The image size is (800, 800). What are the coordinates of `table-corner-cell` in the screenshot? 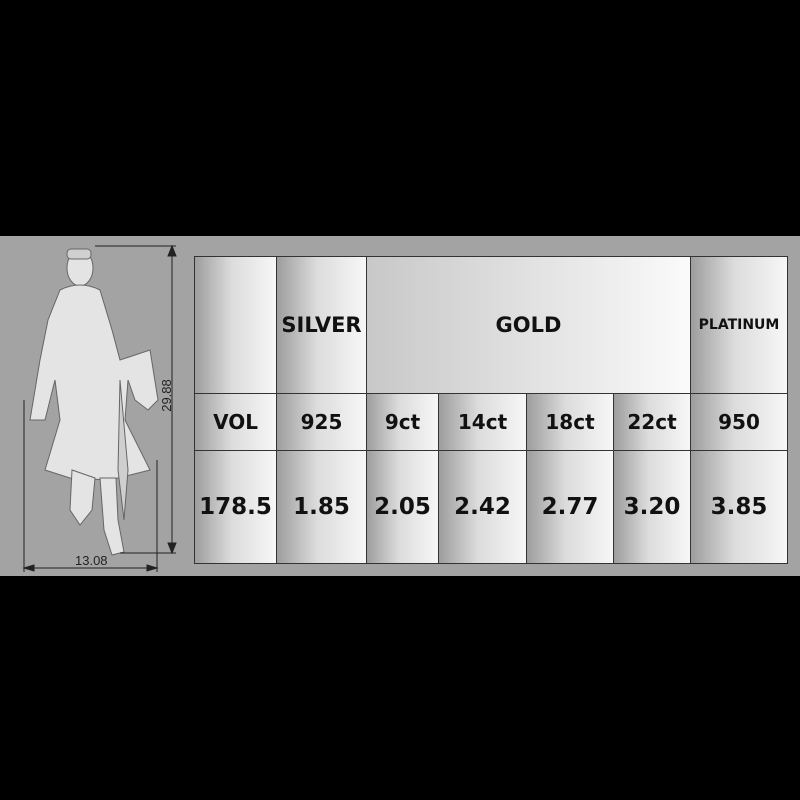 It's located at (235, 325).